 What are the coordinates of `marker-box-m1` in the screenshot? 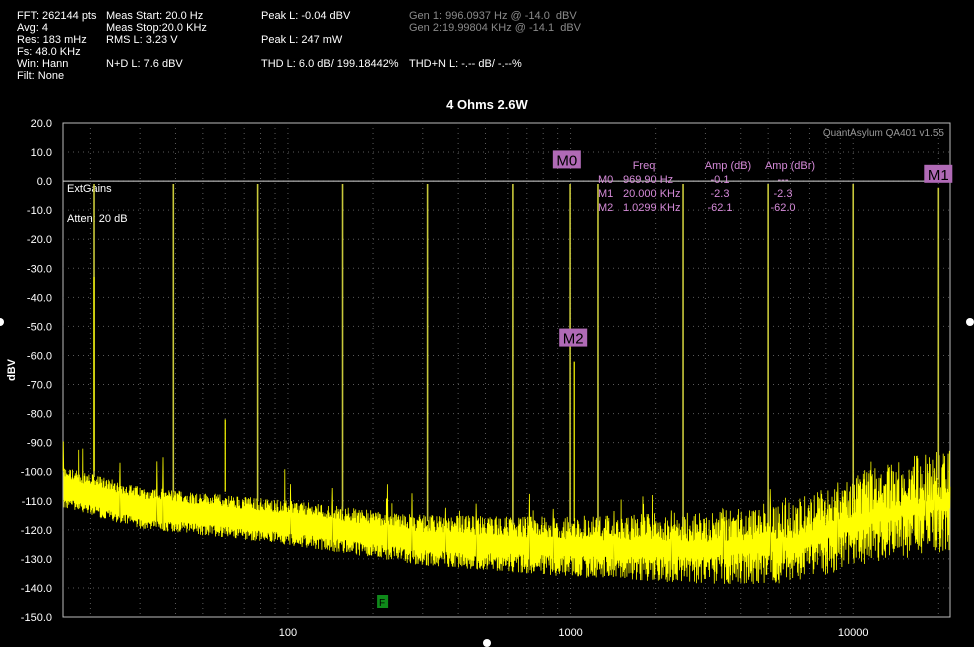 It's located at (938, 173).